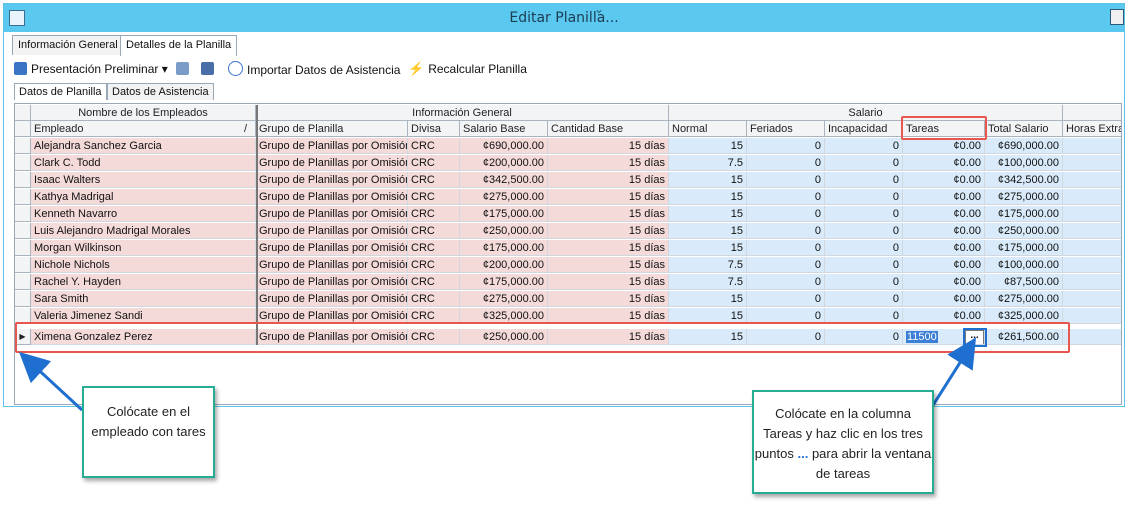 This screenshot has height=530, width=1132. What do you see at coordinates (143, 248) in the screenshot?
I see `cell-empleado: Morgan Wilkinson` at bounding box center [143, 248].